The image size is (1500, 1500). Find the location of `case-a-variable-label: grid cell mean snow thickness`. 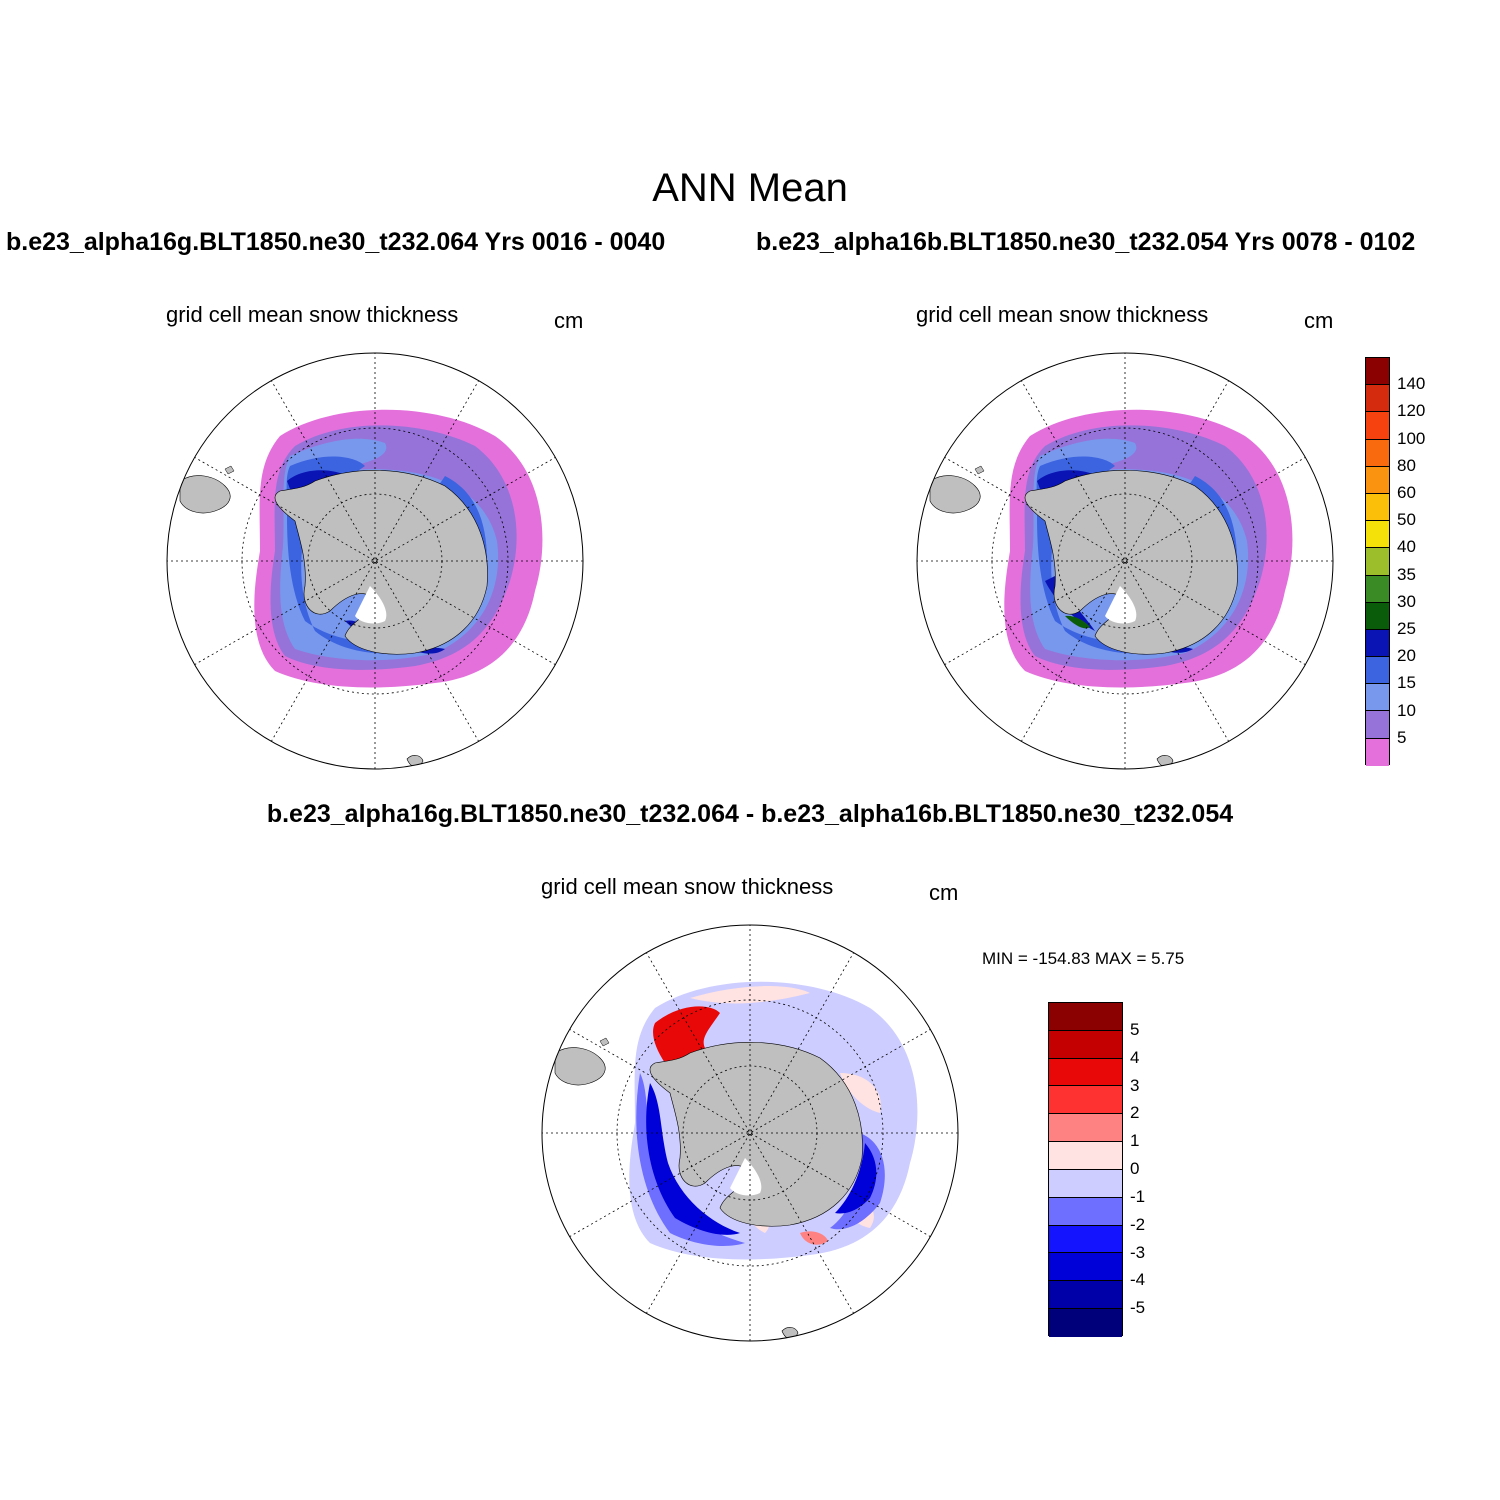

case-a-variable-label: grid cell mean snow thickness is located at coordinates (312, 314).